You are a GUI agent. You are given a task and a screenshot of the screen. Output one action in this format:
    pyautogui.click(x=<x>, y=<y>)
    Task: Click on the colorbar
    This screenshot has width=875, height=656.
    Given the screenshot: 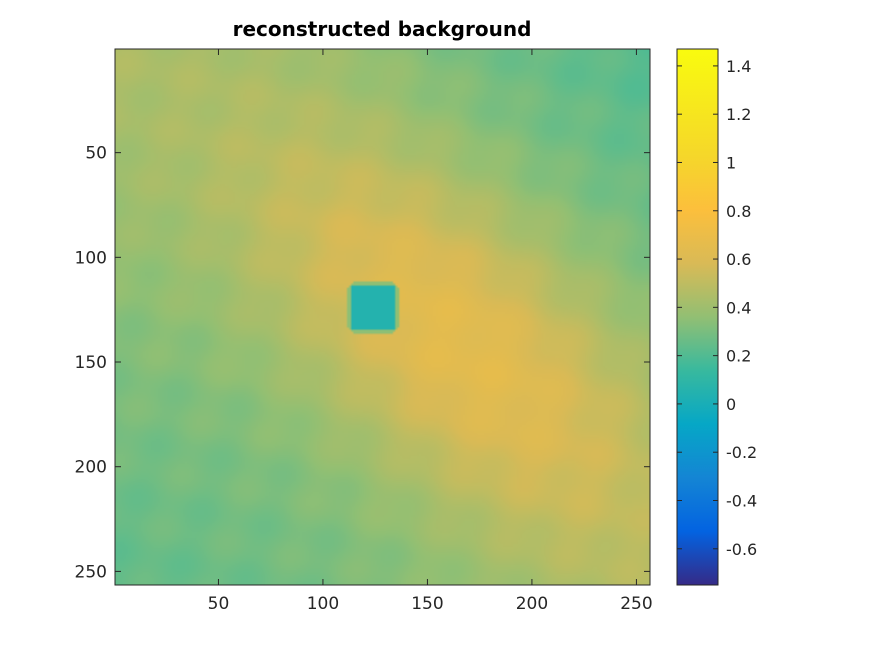 What is the action you would take?
    pyautogui.click(x=697, y=317)
    